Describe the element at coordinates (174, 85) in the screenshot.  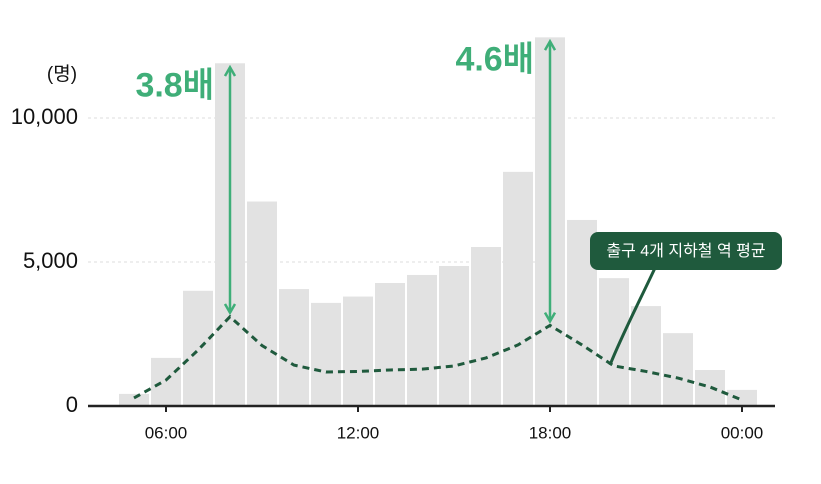
I see `ratio-label: 3.8배` at that location.